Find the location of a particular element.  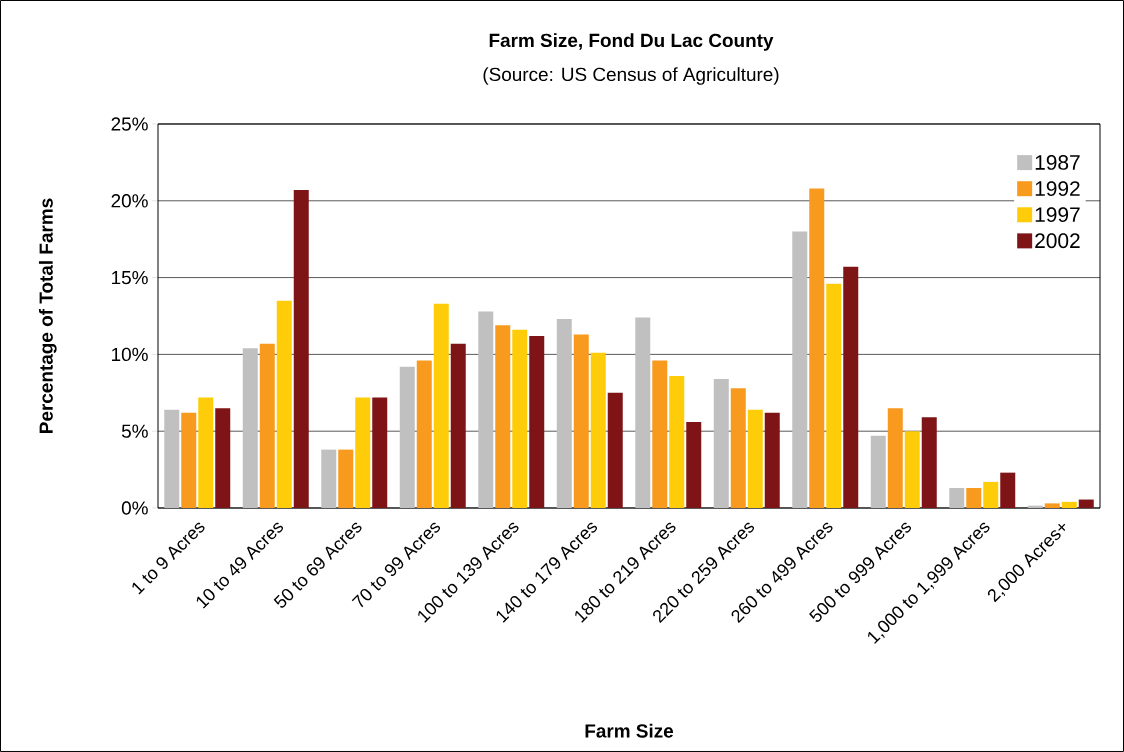

legend-label: 1992 is located at coordinates (1057, 188).